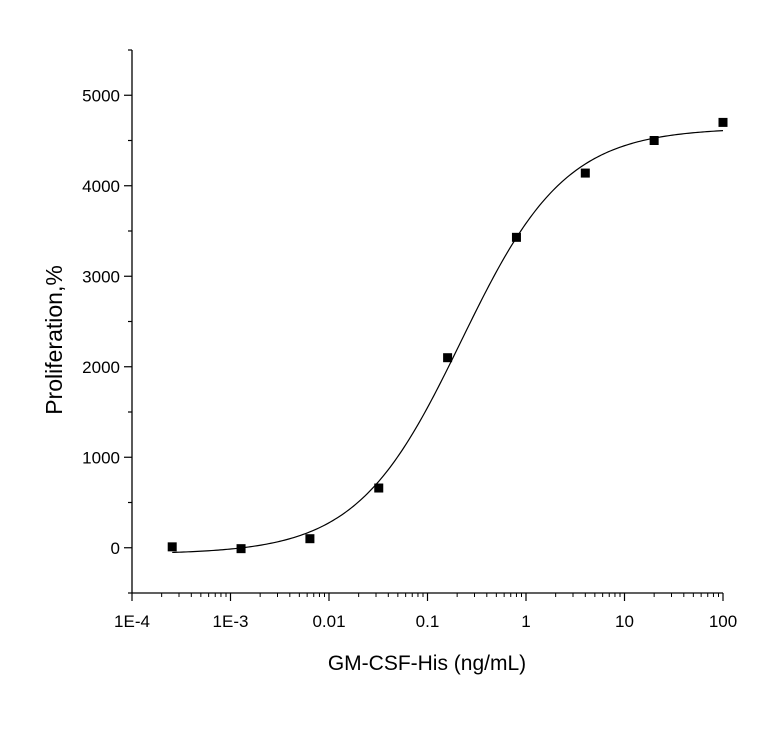 Image resolution: width=780 pixels, height=738 pixels. Describe the element at coordinates (101, 457) in the screenshot. I see `y-tick-label: 1000` at that location.